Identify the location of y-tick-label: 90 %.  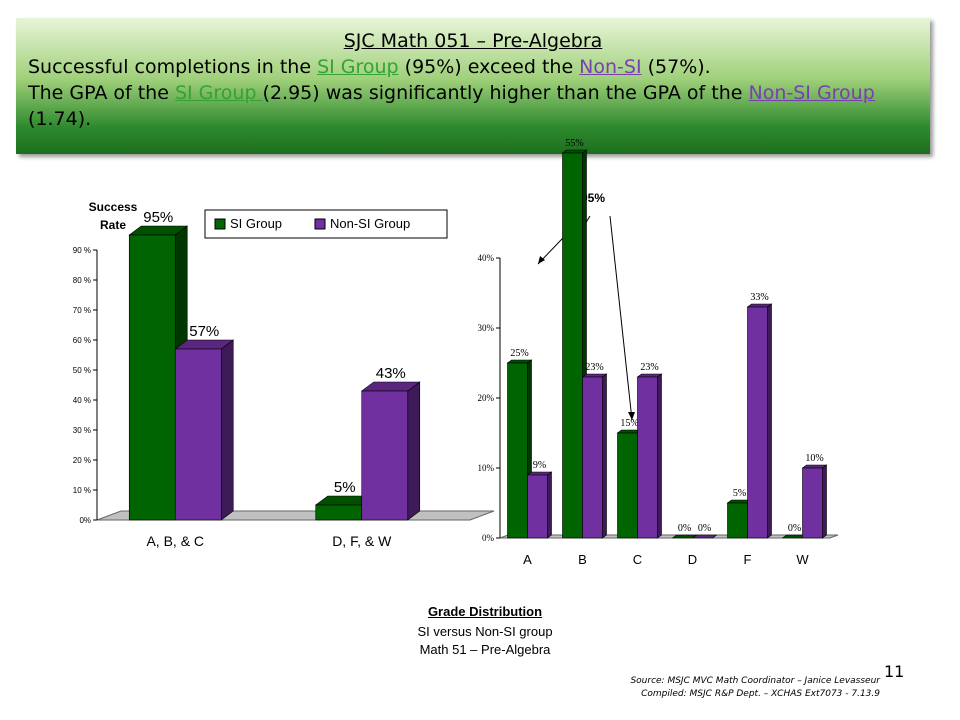
(82, 250).